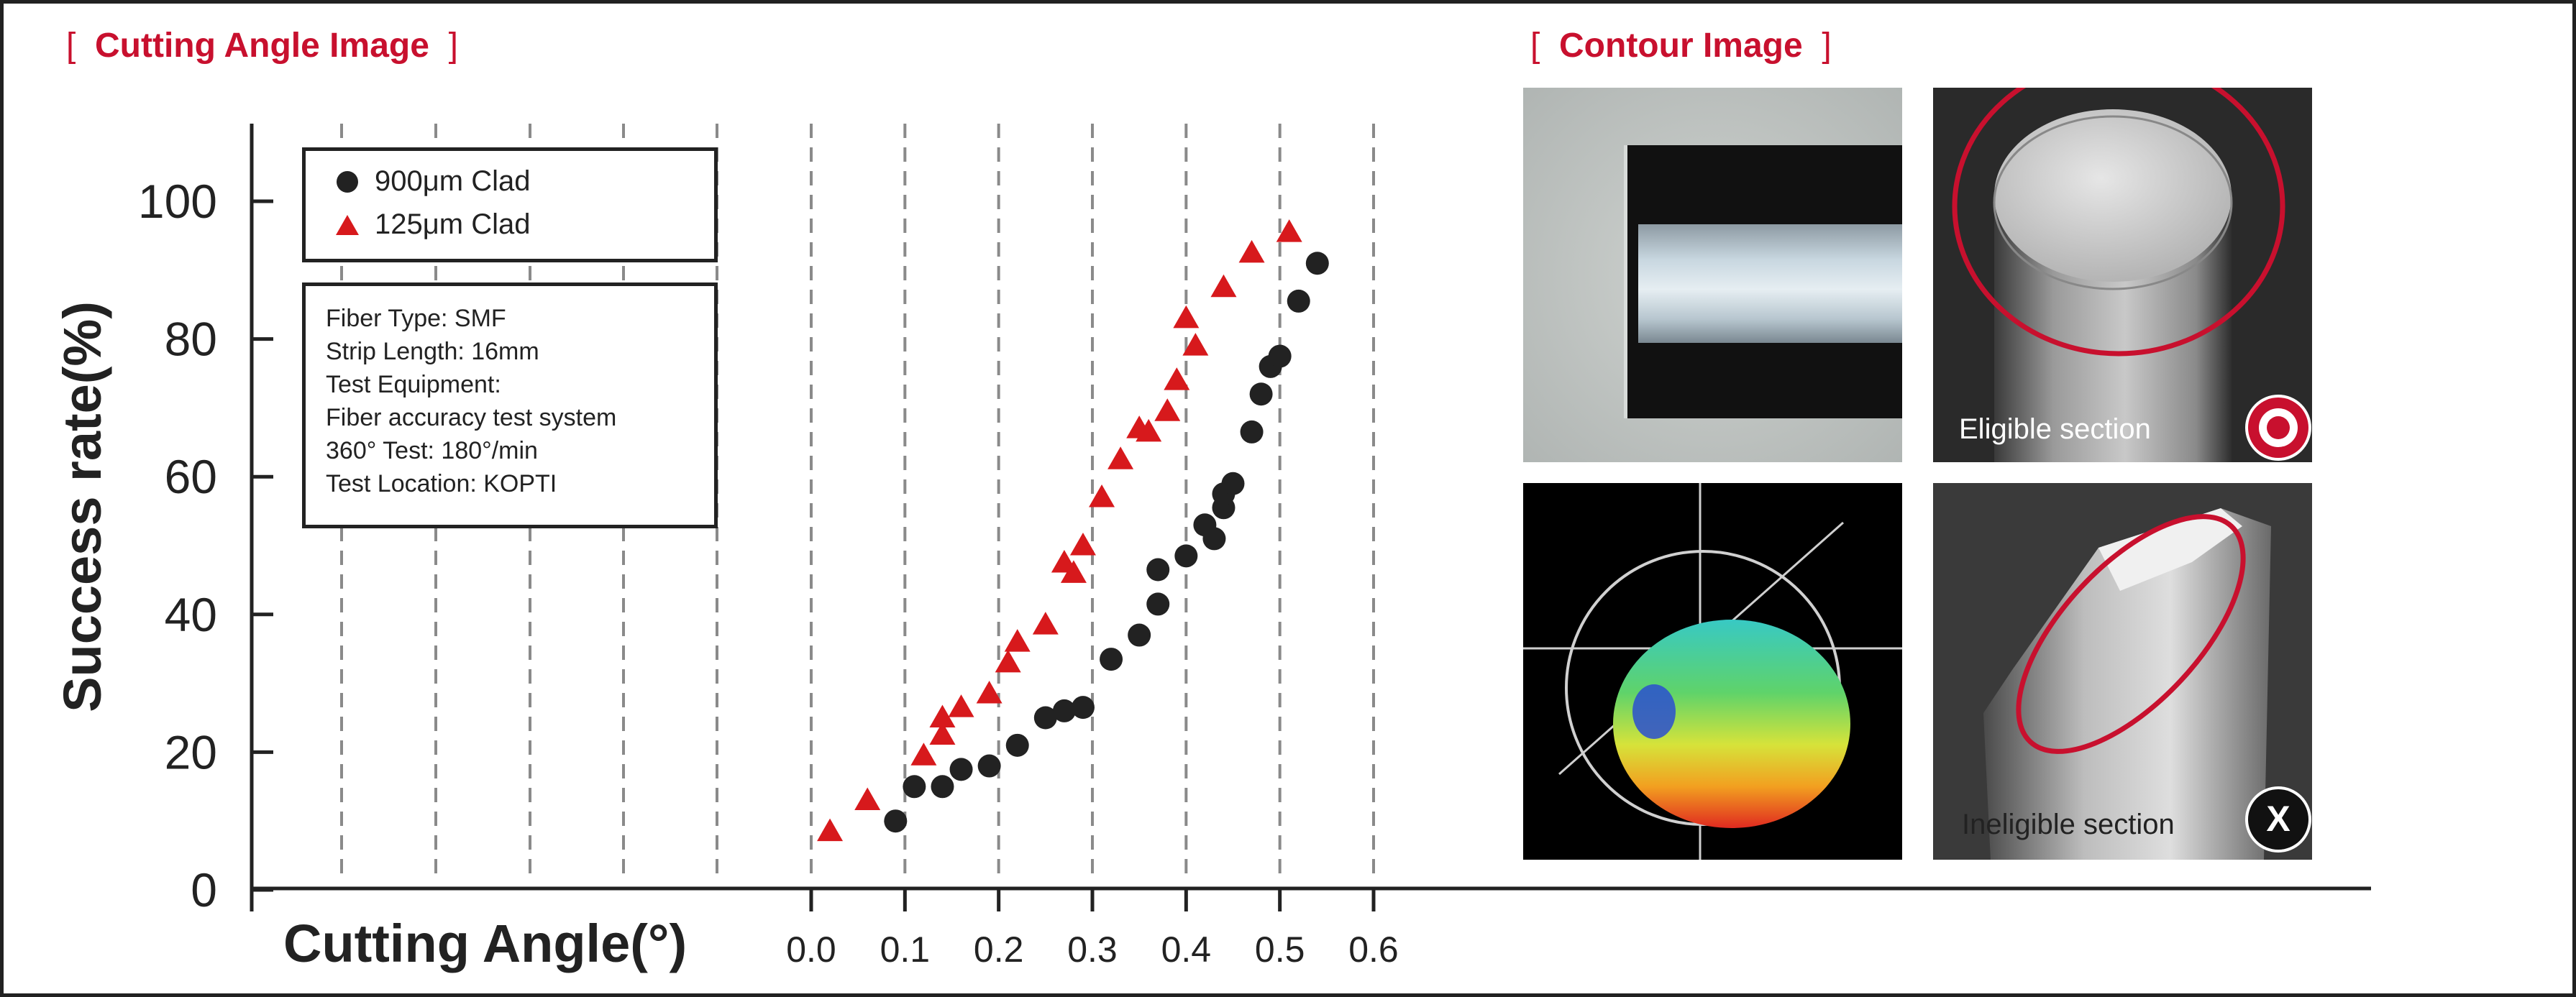 The image size is (2576, 997). I want to click on y-ticks: 0 20 40 60 80 100, so click(205, 545).